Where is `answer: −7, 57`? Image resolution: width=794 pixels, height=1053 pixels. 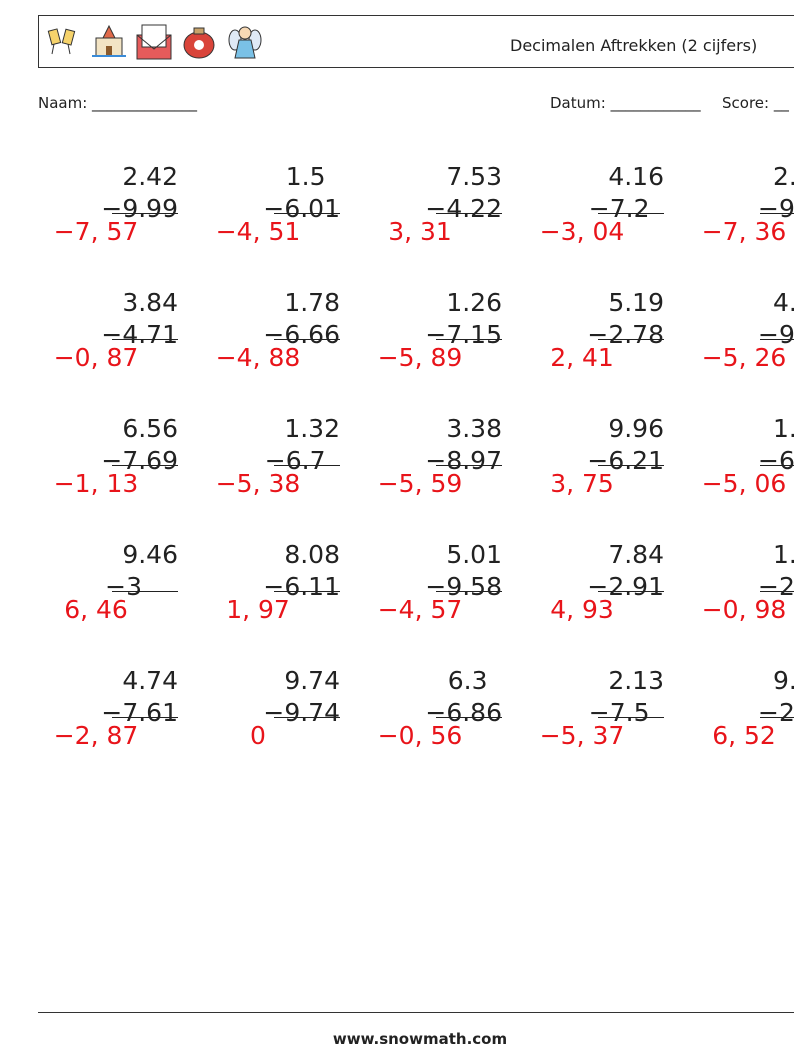 answer: −7, 57 is located at coordinates (96, 231).